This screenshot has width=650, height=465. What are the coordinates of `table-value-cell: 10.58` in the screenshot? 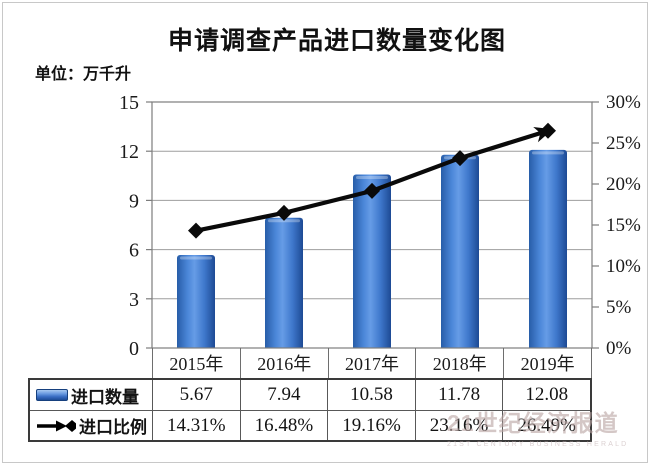 It's located at (371, 395).